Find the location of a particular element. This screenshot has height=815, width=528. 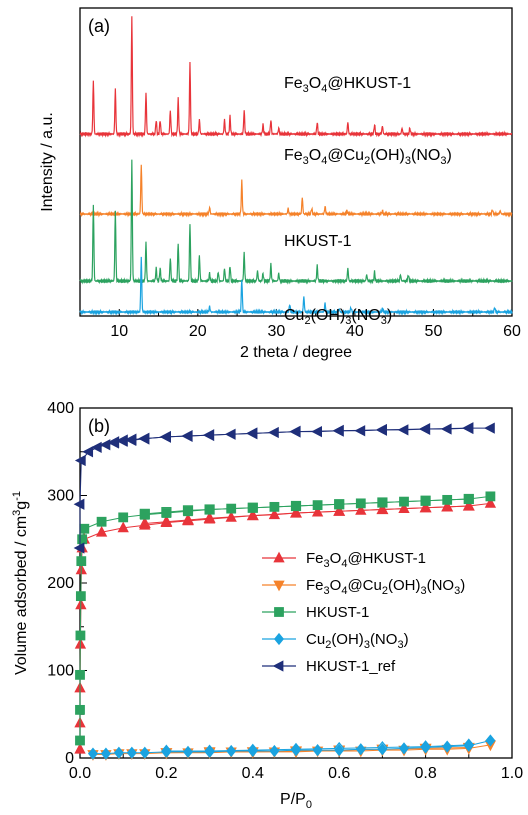

panel-b-y-tick-label: 400 is located at coordinates (60, 408).